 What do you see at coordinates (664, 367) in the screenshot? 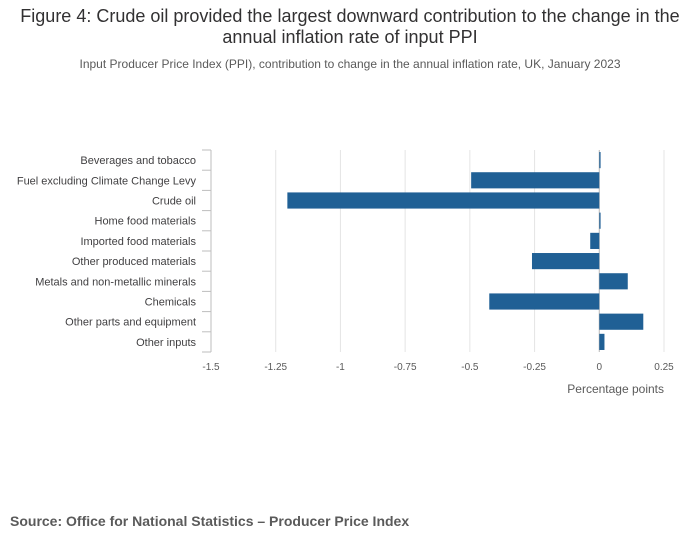
I see `x-tick-label: 0.25` at bounding box center [664, 367].